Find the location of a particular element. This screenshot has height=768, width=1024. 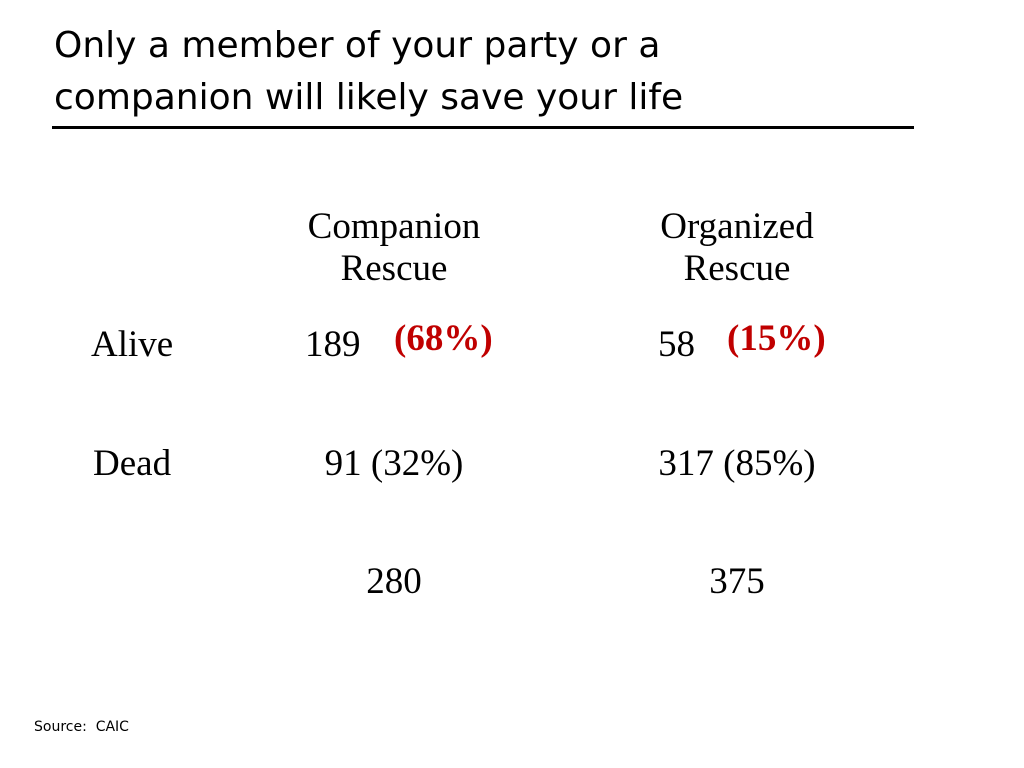

total-companion: 280 is located at coordinates (394, 581).